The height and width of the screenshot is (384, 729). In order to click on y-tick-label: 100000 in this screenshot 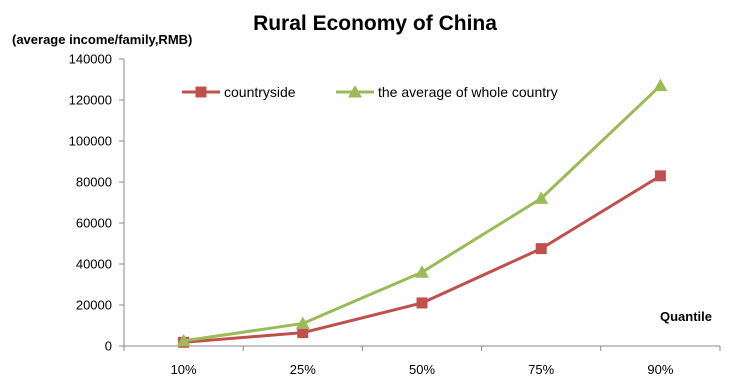, I will do `click(90, 141)`.